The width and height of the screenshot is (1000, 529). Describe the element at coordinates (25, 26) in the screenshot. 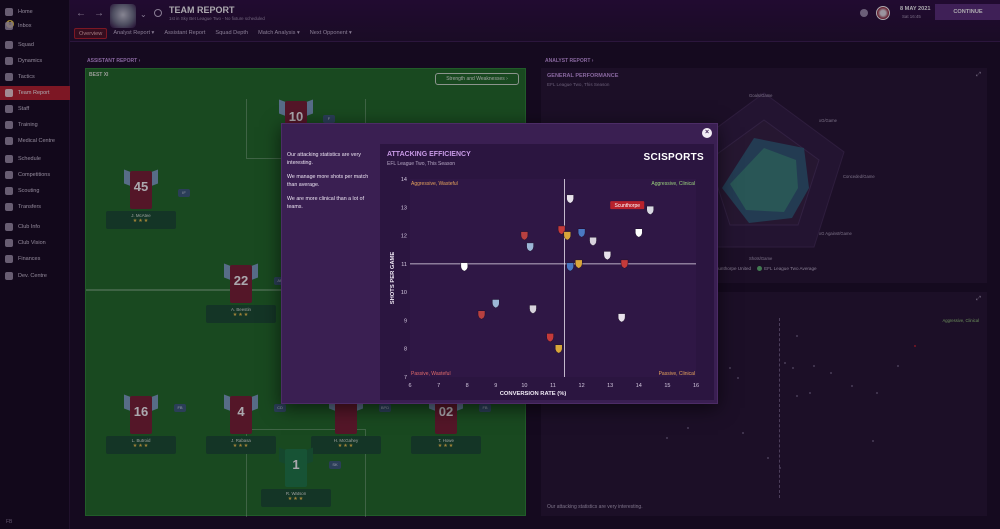

I see `sidebar-item-label: Inbox` at that location.